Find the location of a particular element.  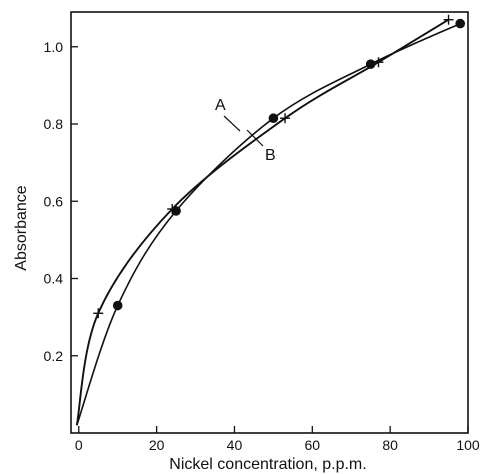

x-tick-label: 40 is located at coordinates (235, 445).